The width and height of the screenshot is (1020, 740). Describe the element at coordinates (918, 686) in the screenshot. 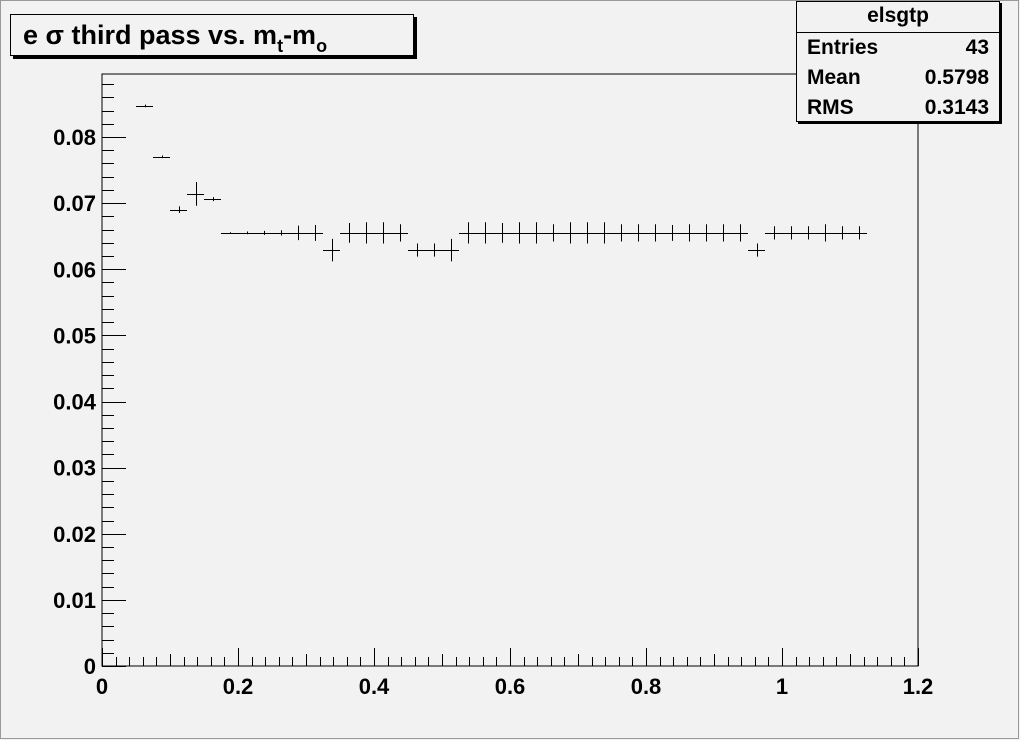

I see `x-tick-label: 1.2` at that location.